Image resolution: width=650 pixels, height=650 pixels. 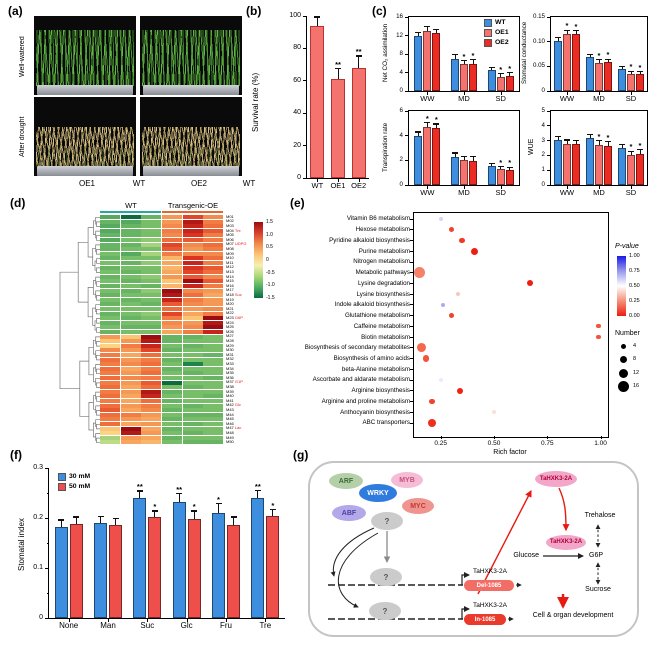 What do you see at coordinates (230, 221) in the screenshot?
I see `heatmap-row-label: M02` at bounding box center [230, 221].